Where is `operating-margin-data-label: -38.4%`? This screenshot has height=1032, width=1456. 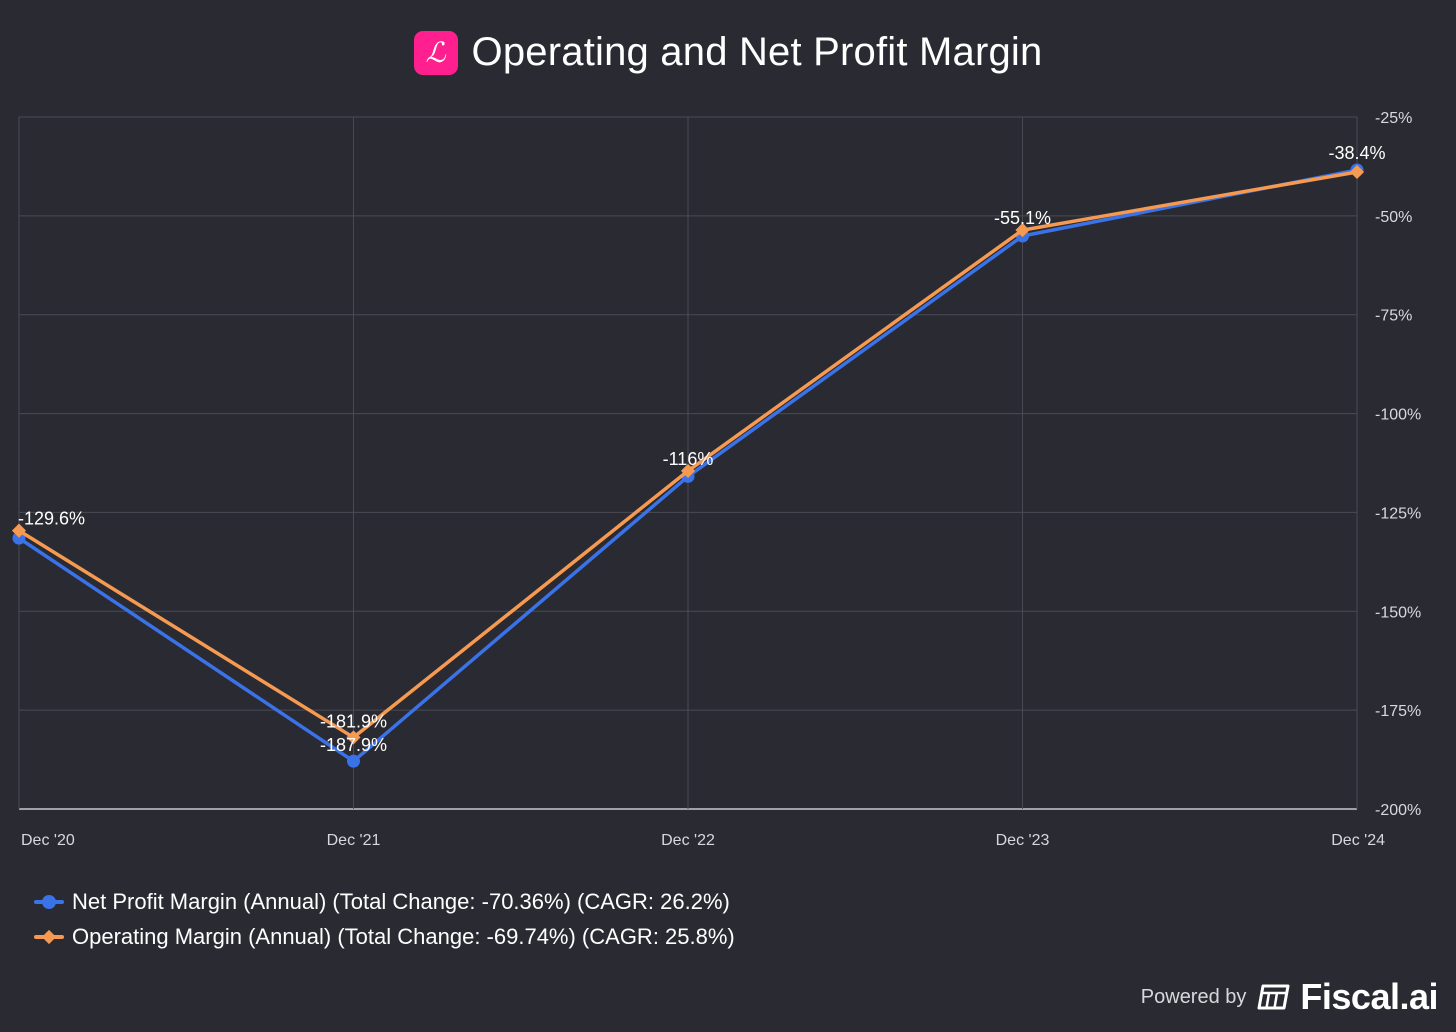
operating-margin-data-label: -38.4% is located at coordinates (1356, 153).